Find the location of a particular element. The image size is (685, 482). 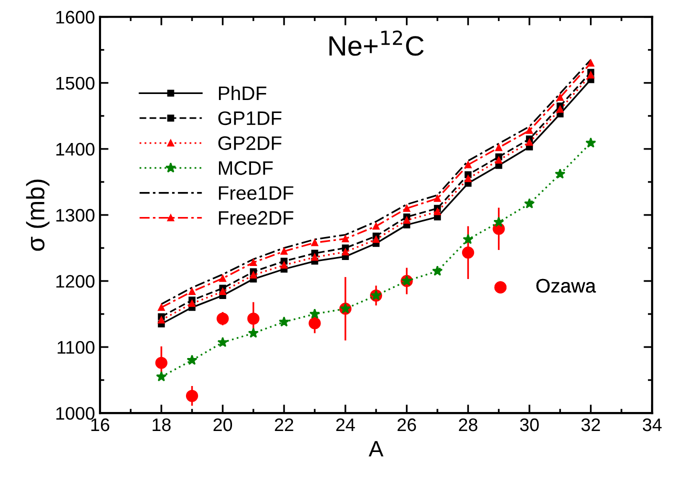

x-tick-label: 18 is located at coordinates (161, 425).